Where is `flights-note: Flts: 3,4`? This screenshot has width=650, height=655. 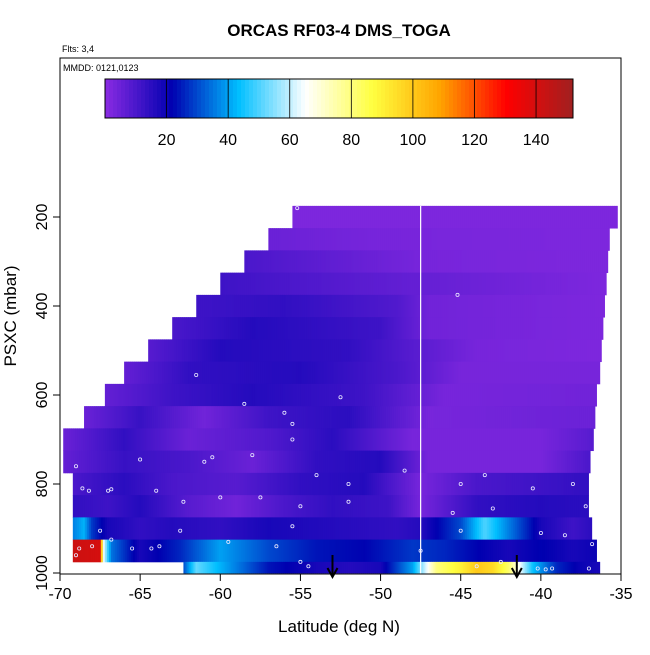 flights-note: Flts: 3,4 is located at coordinates (78, 49).